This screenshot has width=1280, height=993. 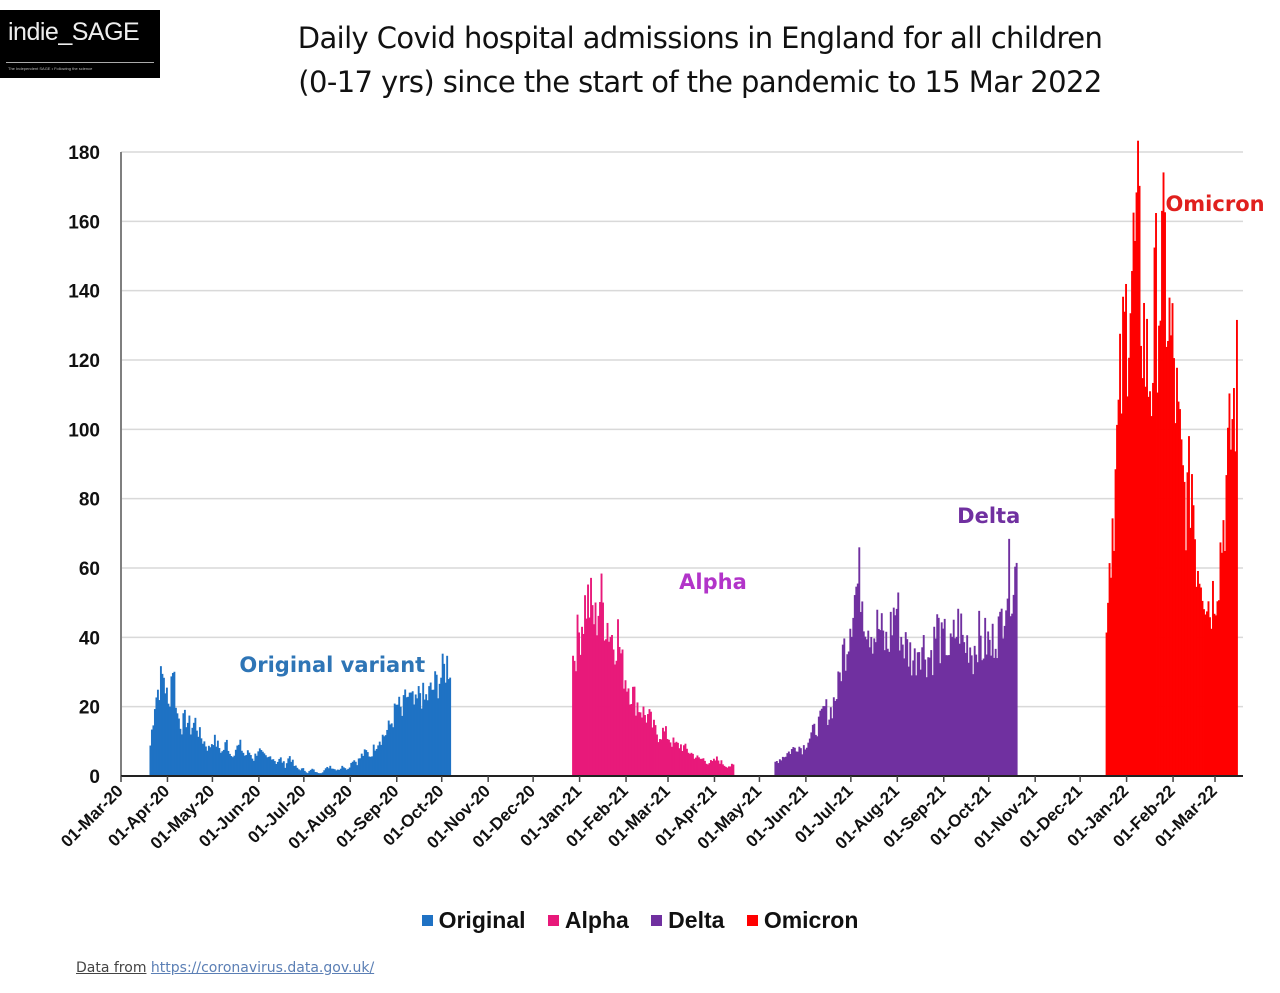 What do you see at coordinates (596, 920) in the screenshot?
I see `legend-label-alpha: Alpha` at bounding box center [596, 920].